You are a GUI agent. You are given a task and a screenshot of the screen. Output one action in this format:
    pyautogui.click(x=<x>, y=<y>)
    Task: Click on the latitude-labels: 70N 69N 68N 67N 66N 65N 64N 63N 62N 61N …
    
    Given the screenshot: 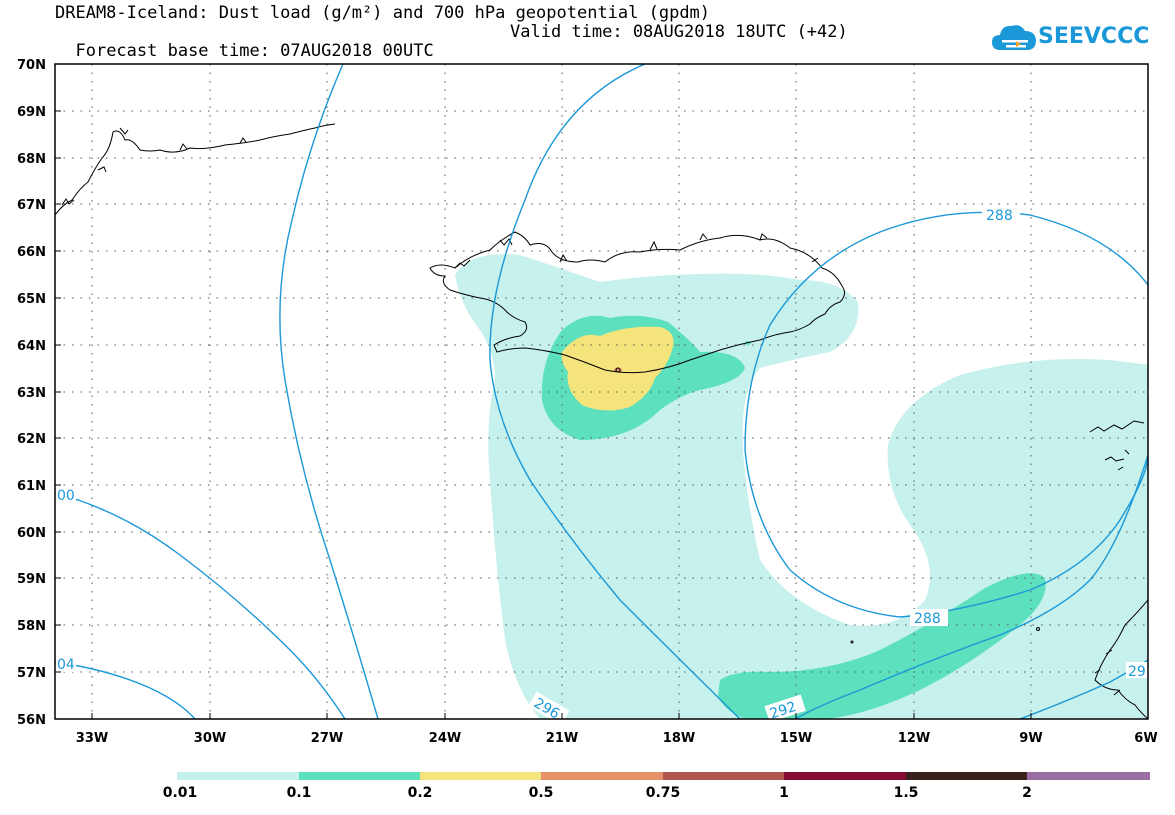 What is the action you would take?
    pyautogui.click(x=31, y=393)
    